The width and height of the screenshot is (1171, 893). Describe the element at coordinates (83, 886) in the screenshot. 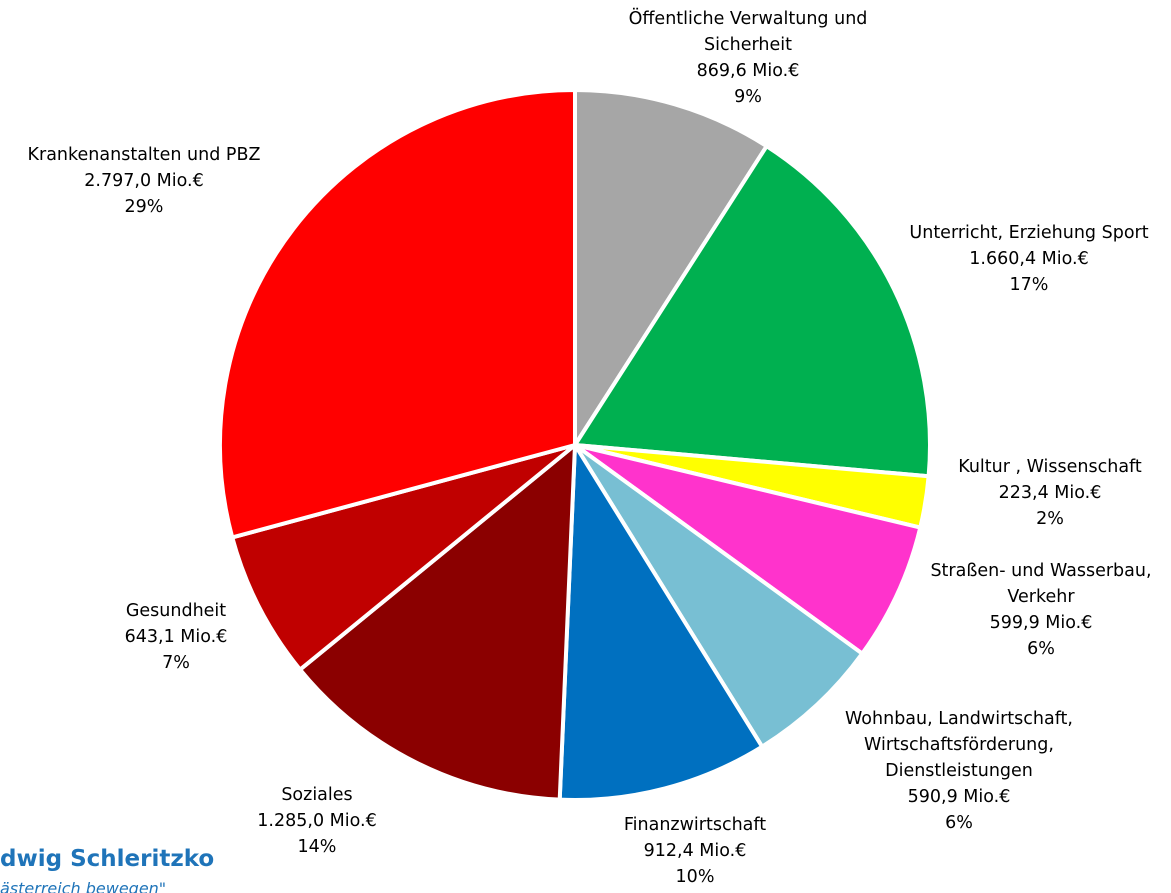

I see `footer-author-subtitle: ästerreich bewegen"` at that location.